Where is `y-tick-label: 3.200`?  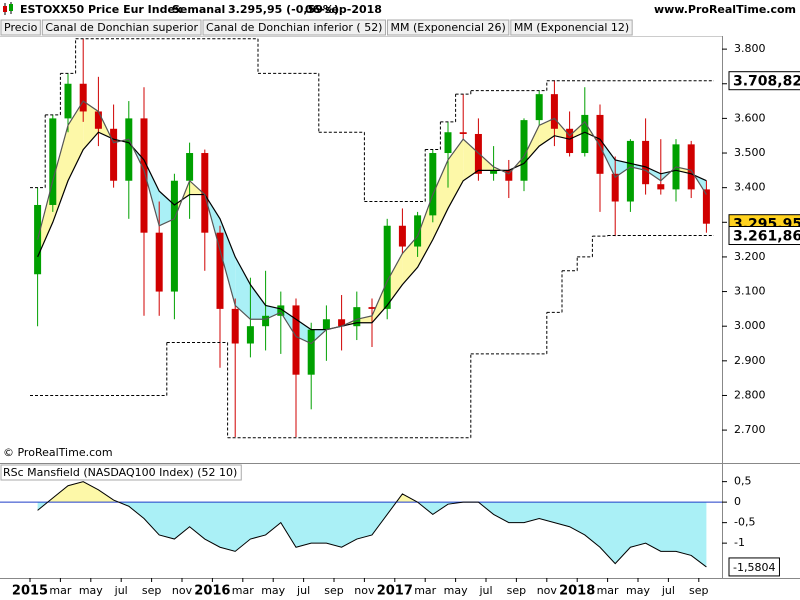 y-tick-label: 3.200 is located at coordinates (750, 256).